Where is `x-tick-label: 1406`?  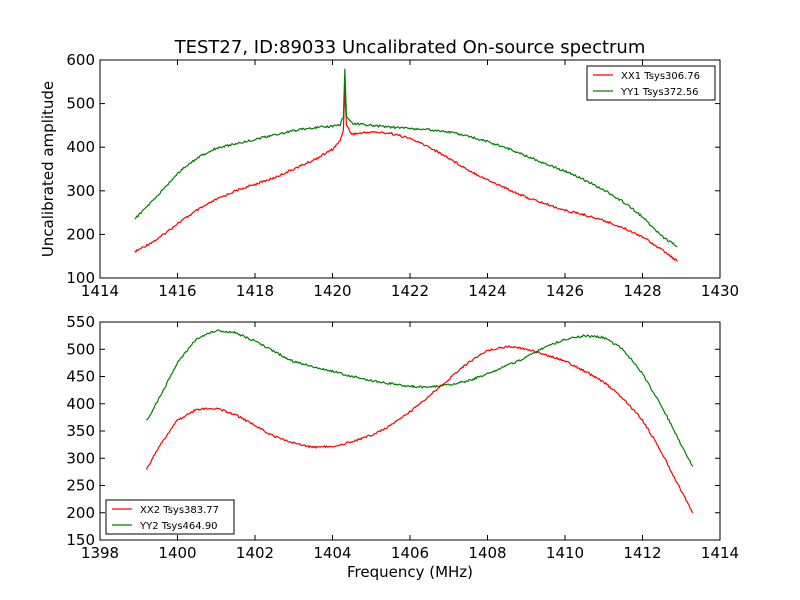 x-tick-label: 1406 is located at coordinates (410, 553).